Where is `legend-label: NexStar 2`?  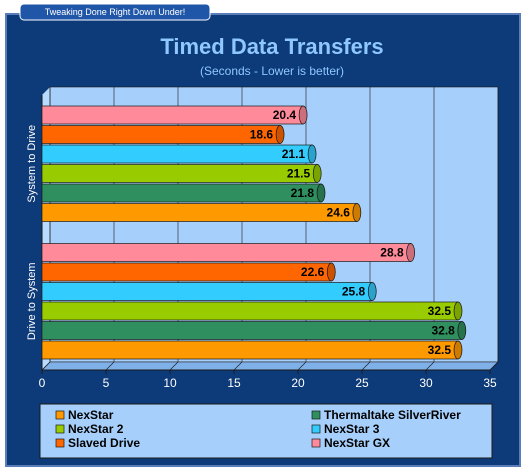 legend-label: NexStar 2 is located at coordinates (96, 429).